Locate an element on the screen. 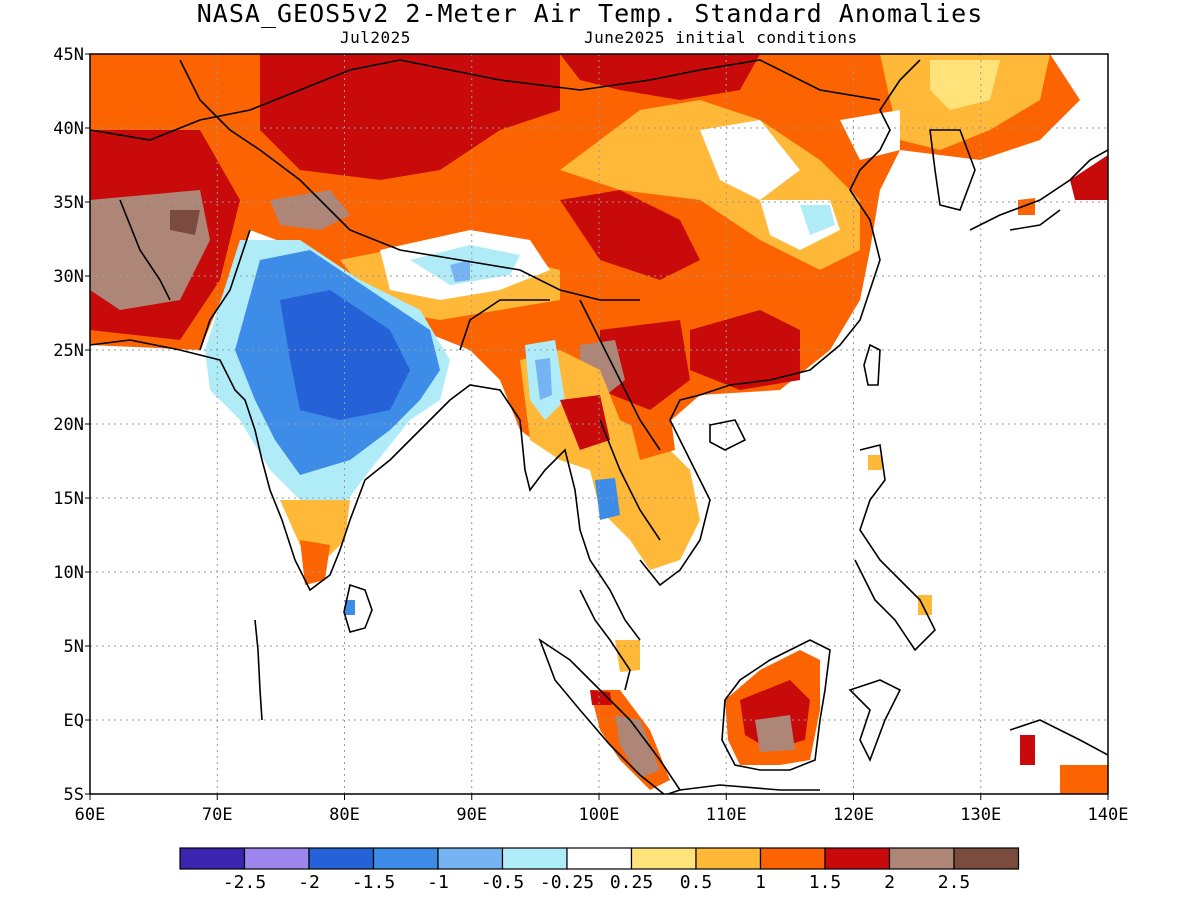  lat-tick-label: 15N is located at coordinates (68, 499).